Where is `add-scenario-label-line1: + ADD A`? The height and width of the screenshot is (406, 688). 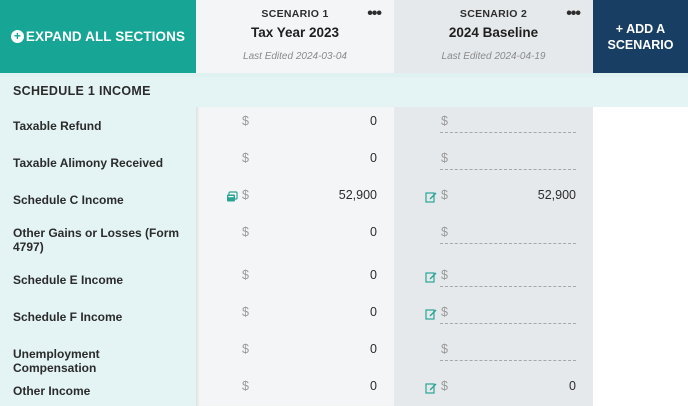 add-scenario-label-line1: + ADD A is located at coordinates (640, 28).